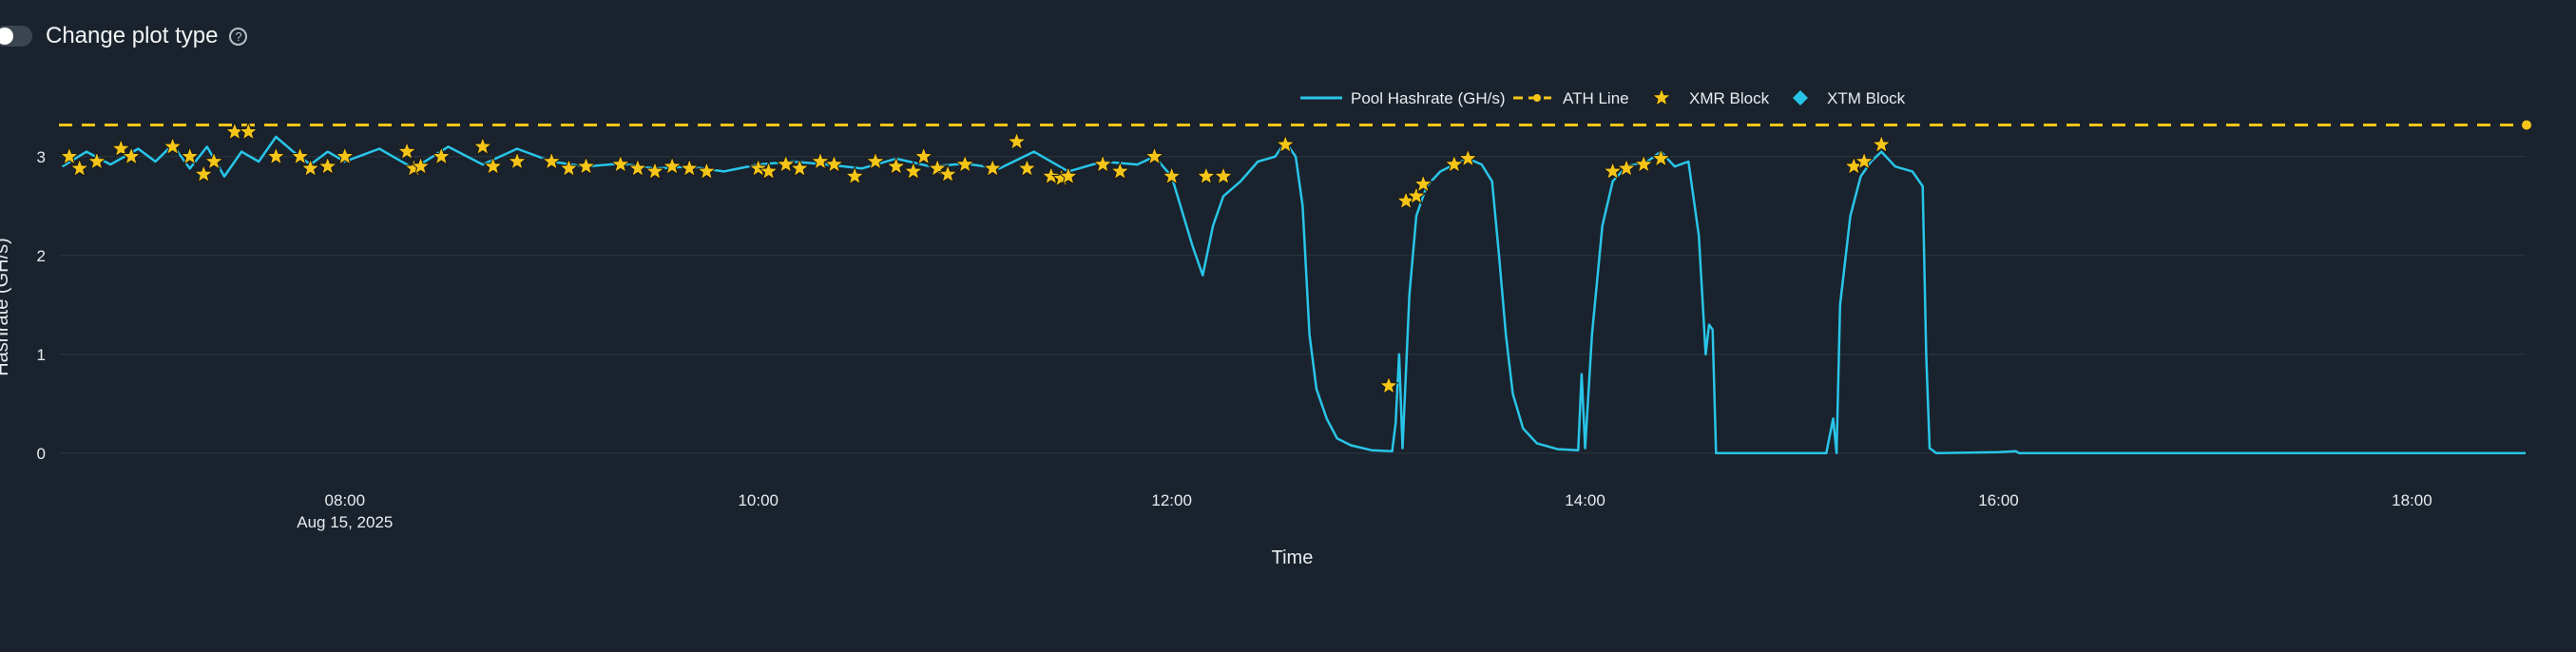 Image resolution: width=2576 pixels, height=652 pixels. What do you see at coordinates (238, 36) in the screenshot?
I see `help-icon: ?` at bounding box center [238, 36].